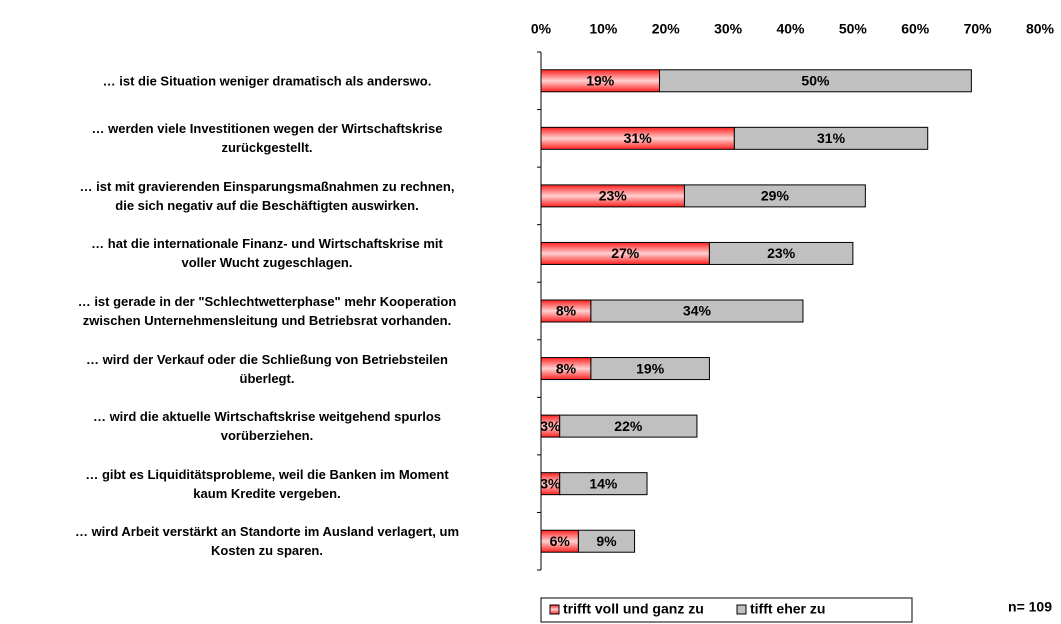 This screenshot has height=624, width=1061. I want to click on x-tick-label: 70%, so click(978, 29).